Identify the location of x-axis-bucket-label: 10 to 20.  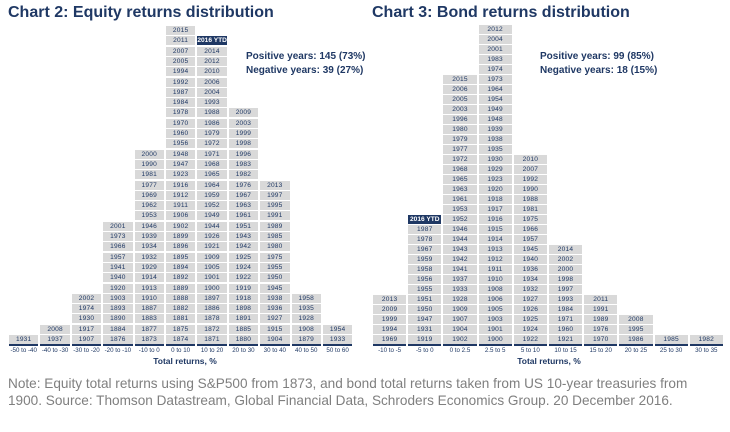
(212, 349).